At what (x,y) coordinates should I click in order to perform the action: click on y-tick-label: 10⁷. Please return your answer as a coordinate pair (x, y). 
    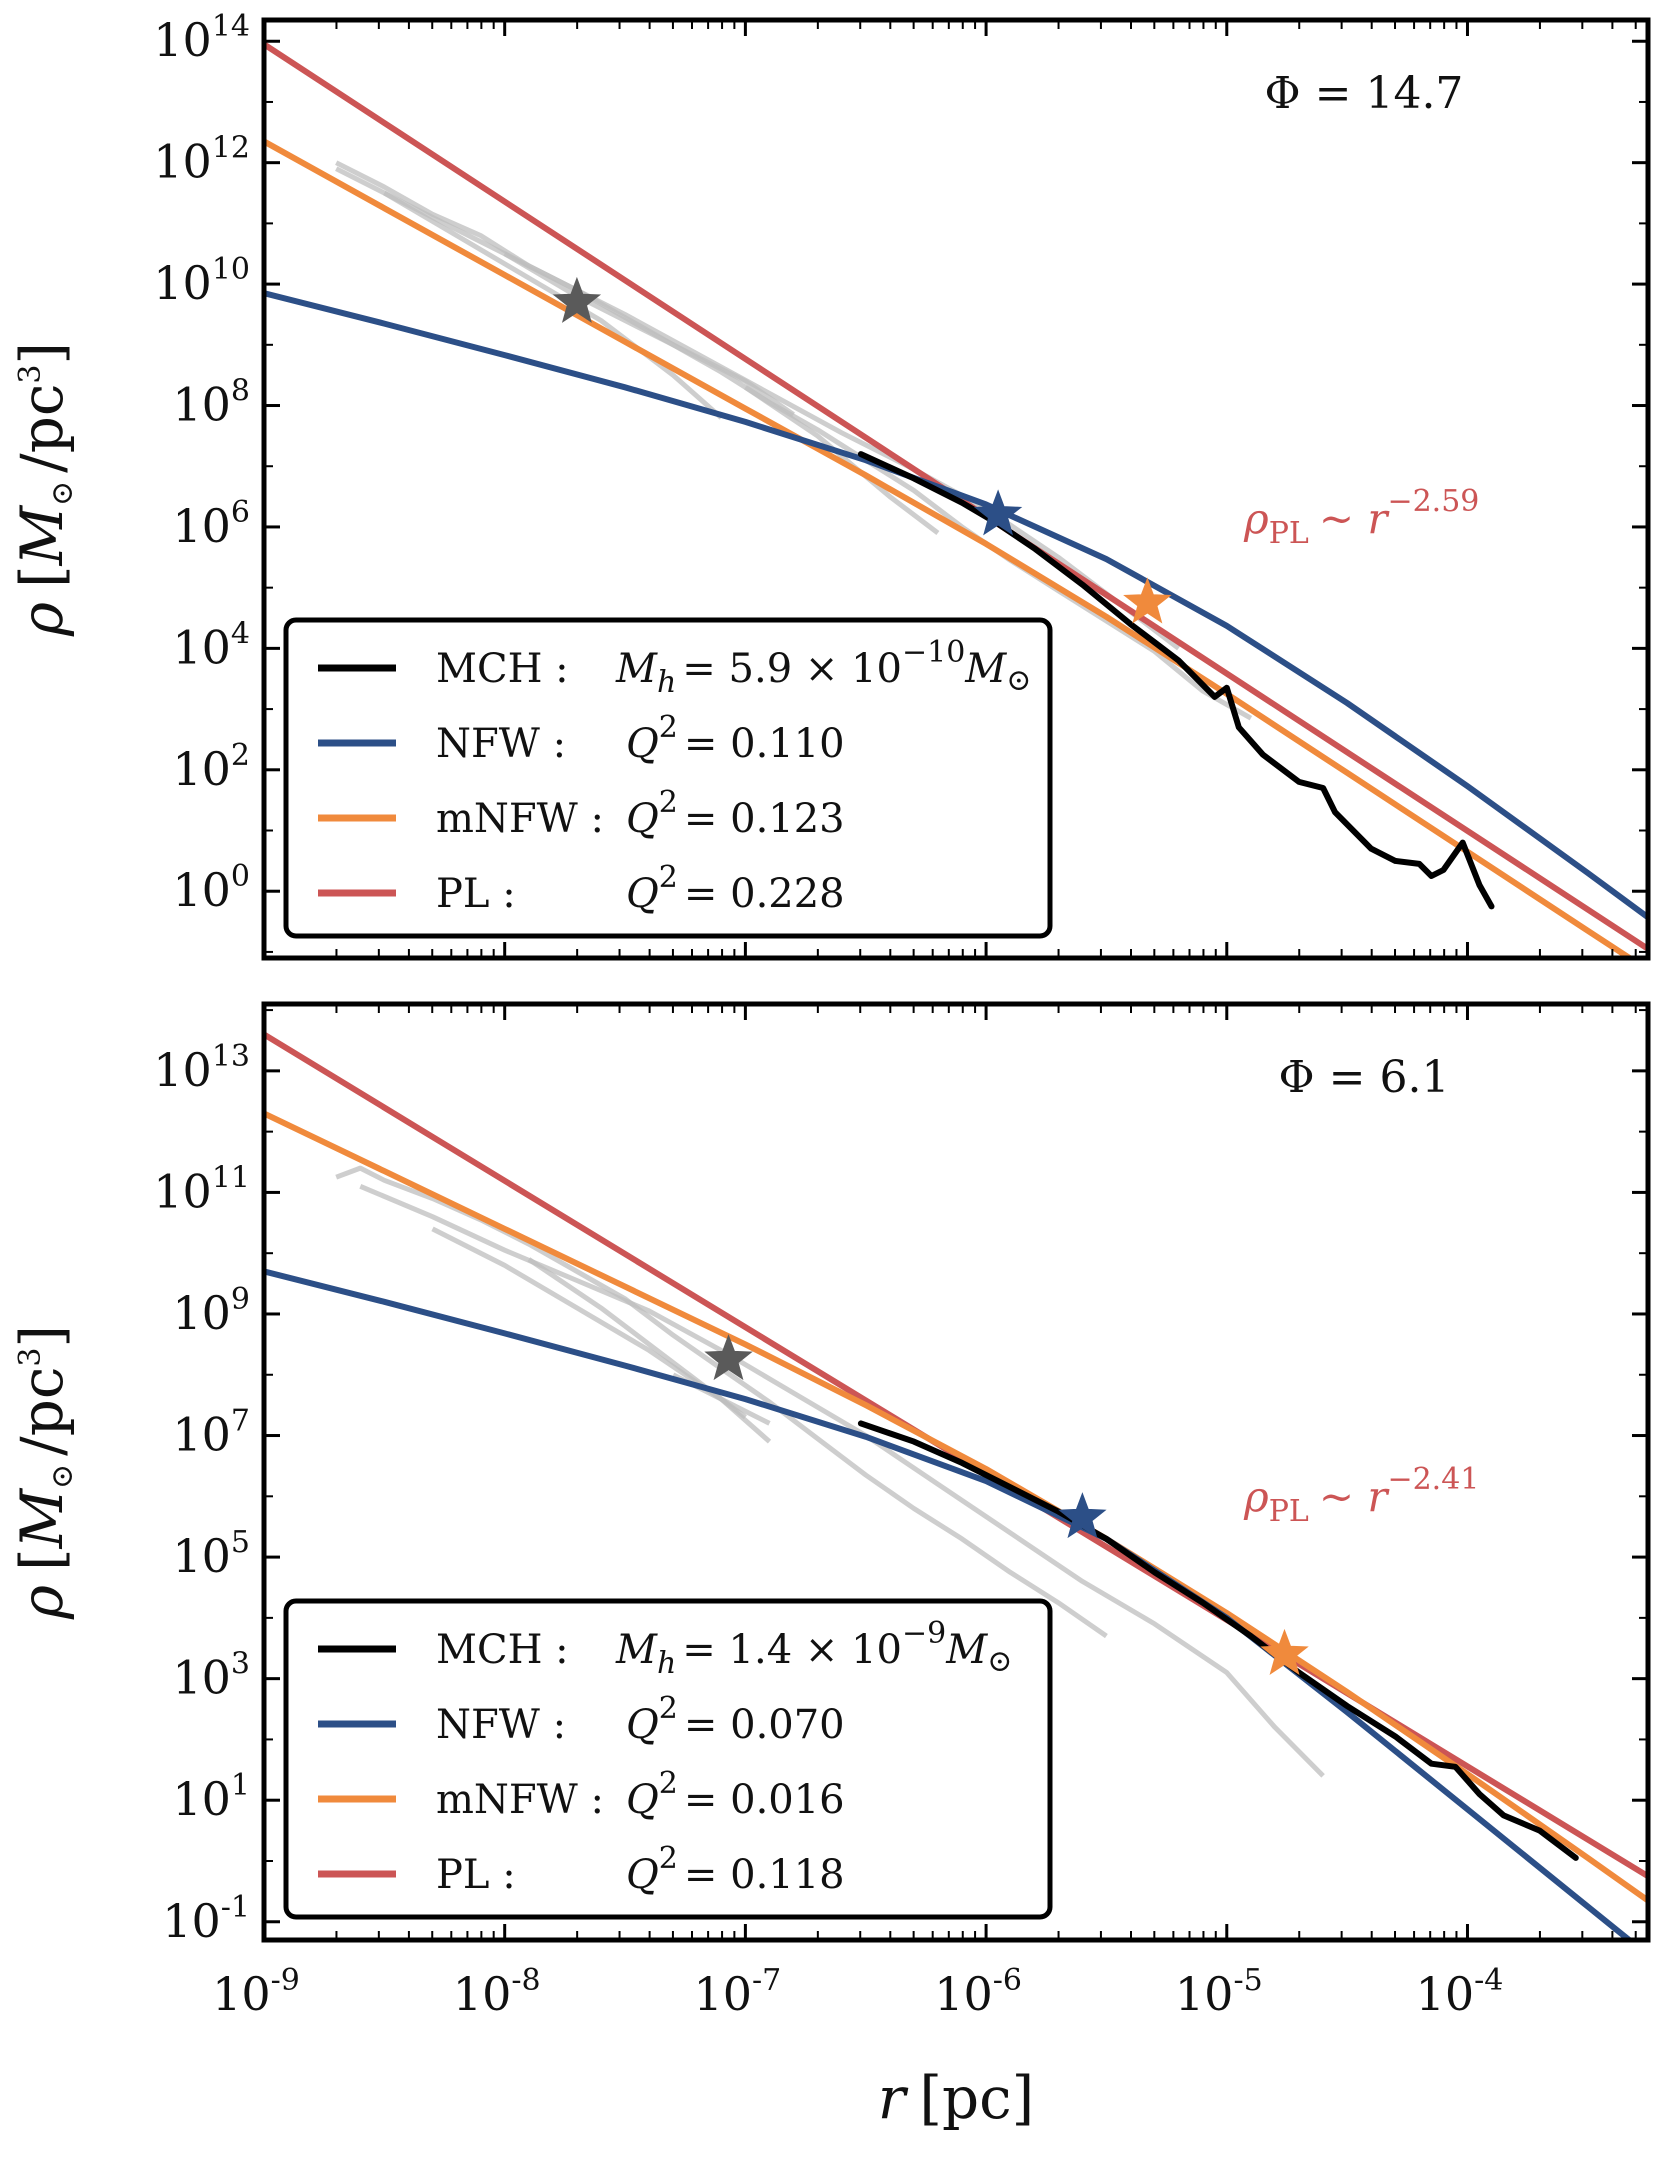
    Looking at the image, I should click on (211, 1433).